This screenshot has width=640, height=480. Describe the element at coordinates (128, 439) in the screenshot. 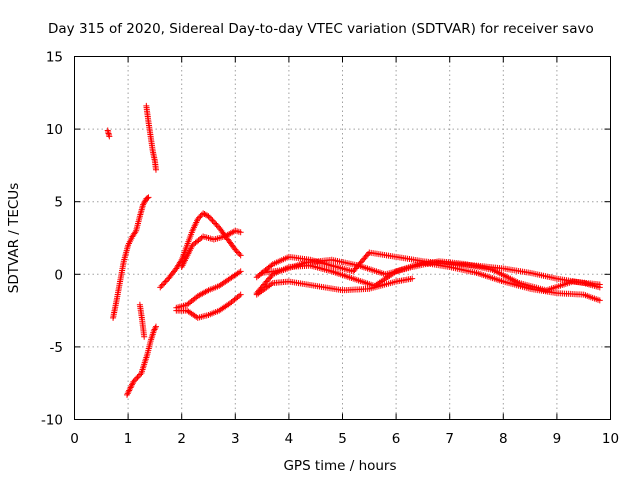

I see `x-tick-label: 1` at that location.